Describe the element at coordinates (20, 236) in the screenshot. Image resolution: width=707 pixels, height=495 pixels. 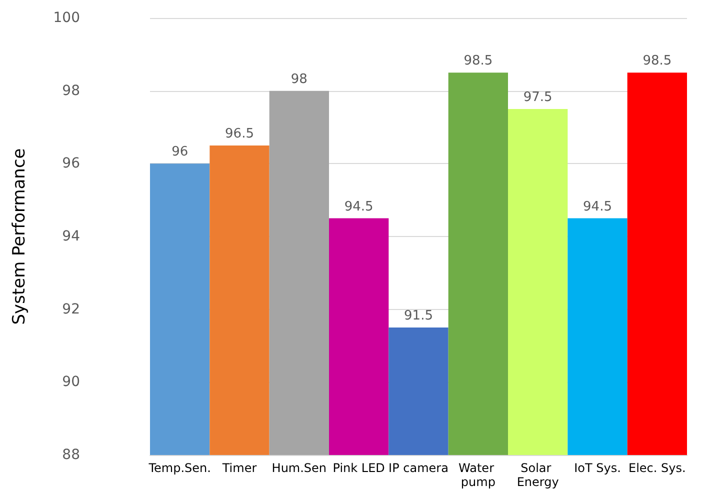
I see `y-axis-title: System Performance` at that location.